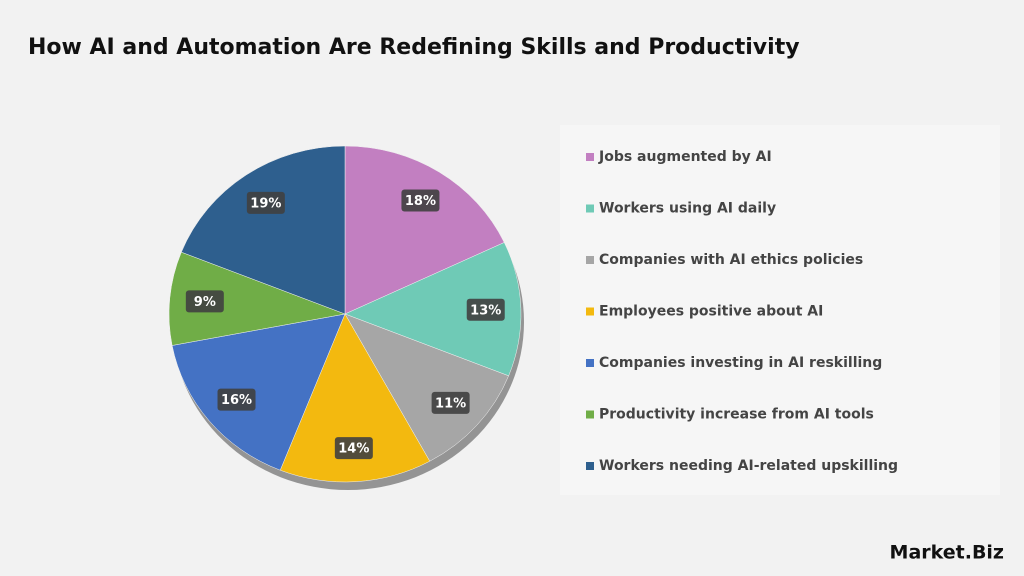 The image size is (1024, 576). I want to click on value-label: 13%, so click(485, 310).